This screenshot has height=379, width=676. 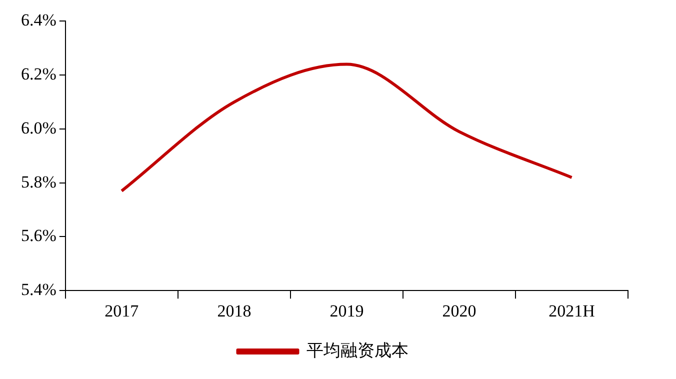 I want to click on y-tick-label: 6.4%, so click(x=38, y=20).